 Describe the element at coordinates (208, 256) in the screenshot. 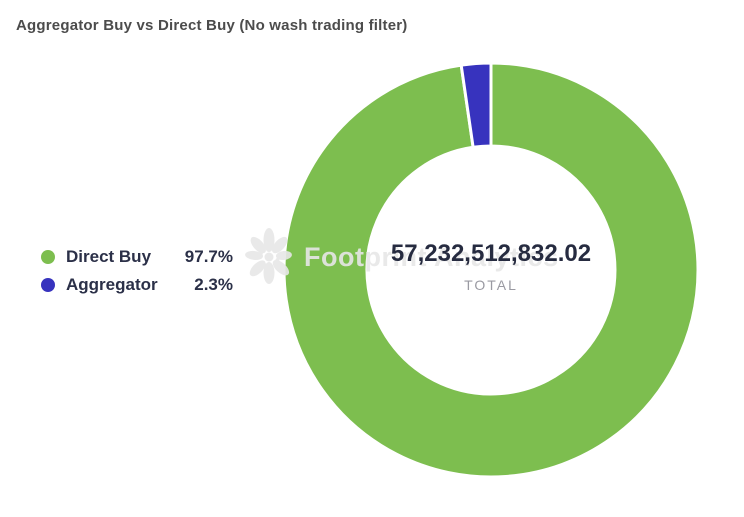

I see `legend-value: 97.7%` at that location.